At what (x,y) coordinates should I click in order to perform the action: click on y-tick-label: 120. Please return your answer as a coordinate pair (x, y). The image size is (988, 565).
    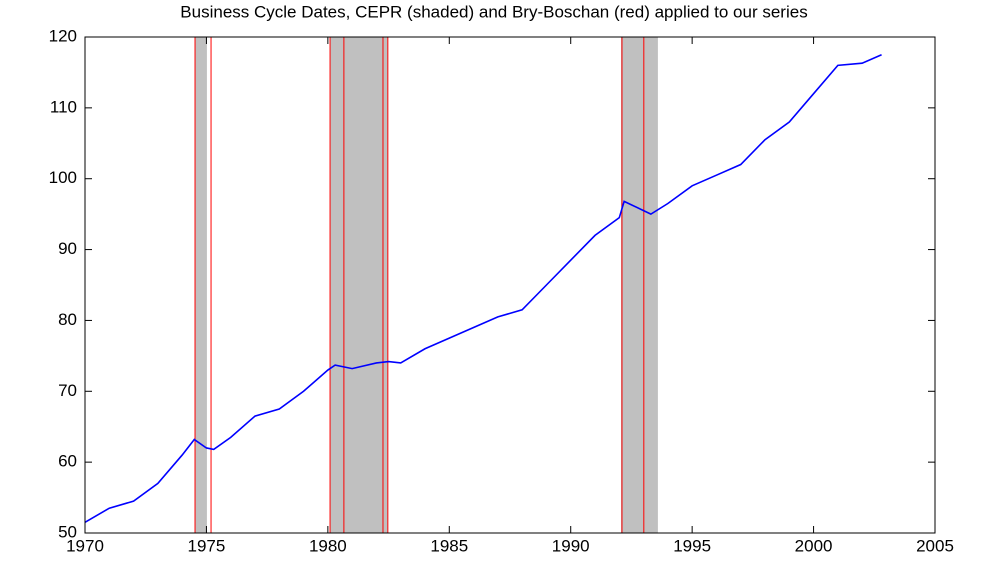
    Looking at the image, I should click on (63, 35).